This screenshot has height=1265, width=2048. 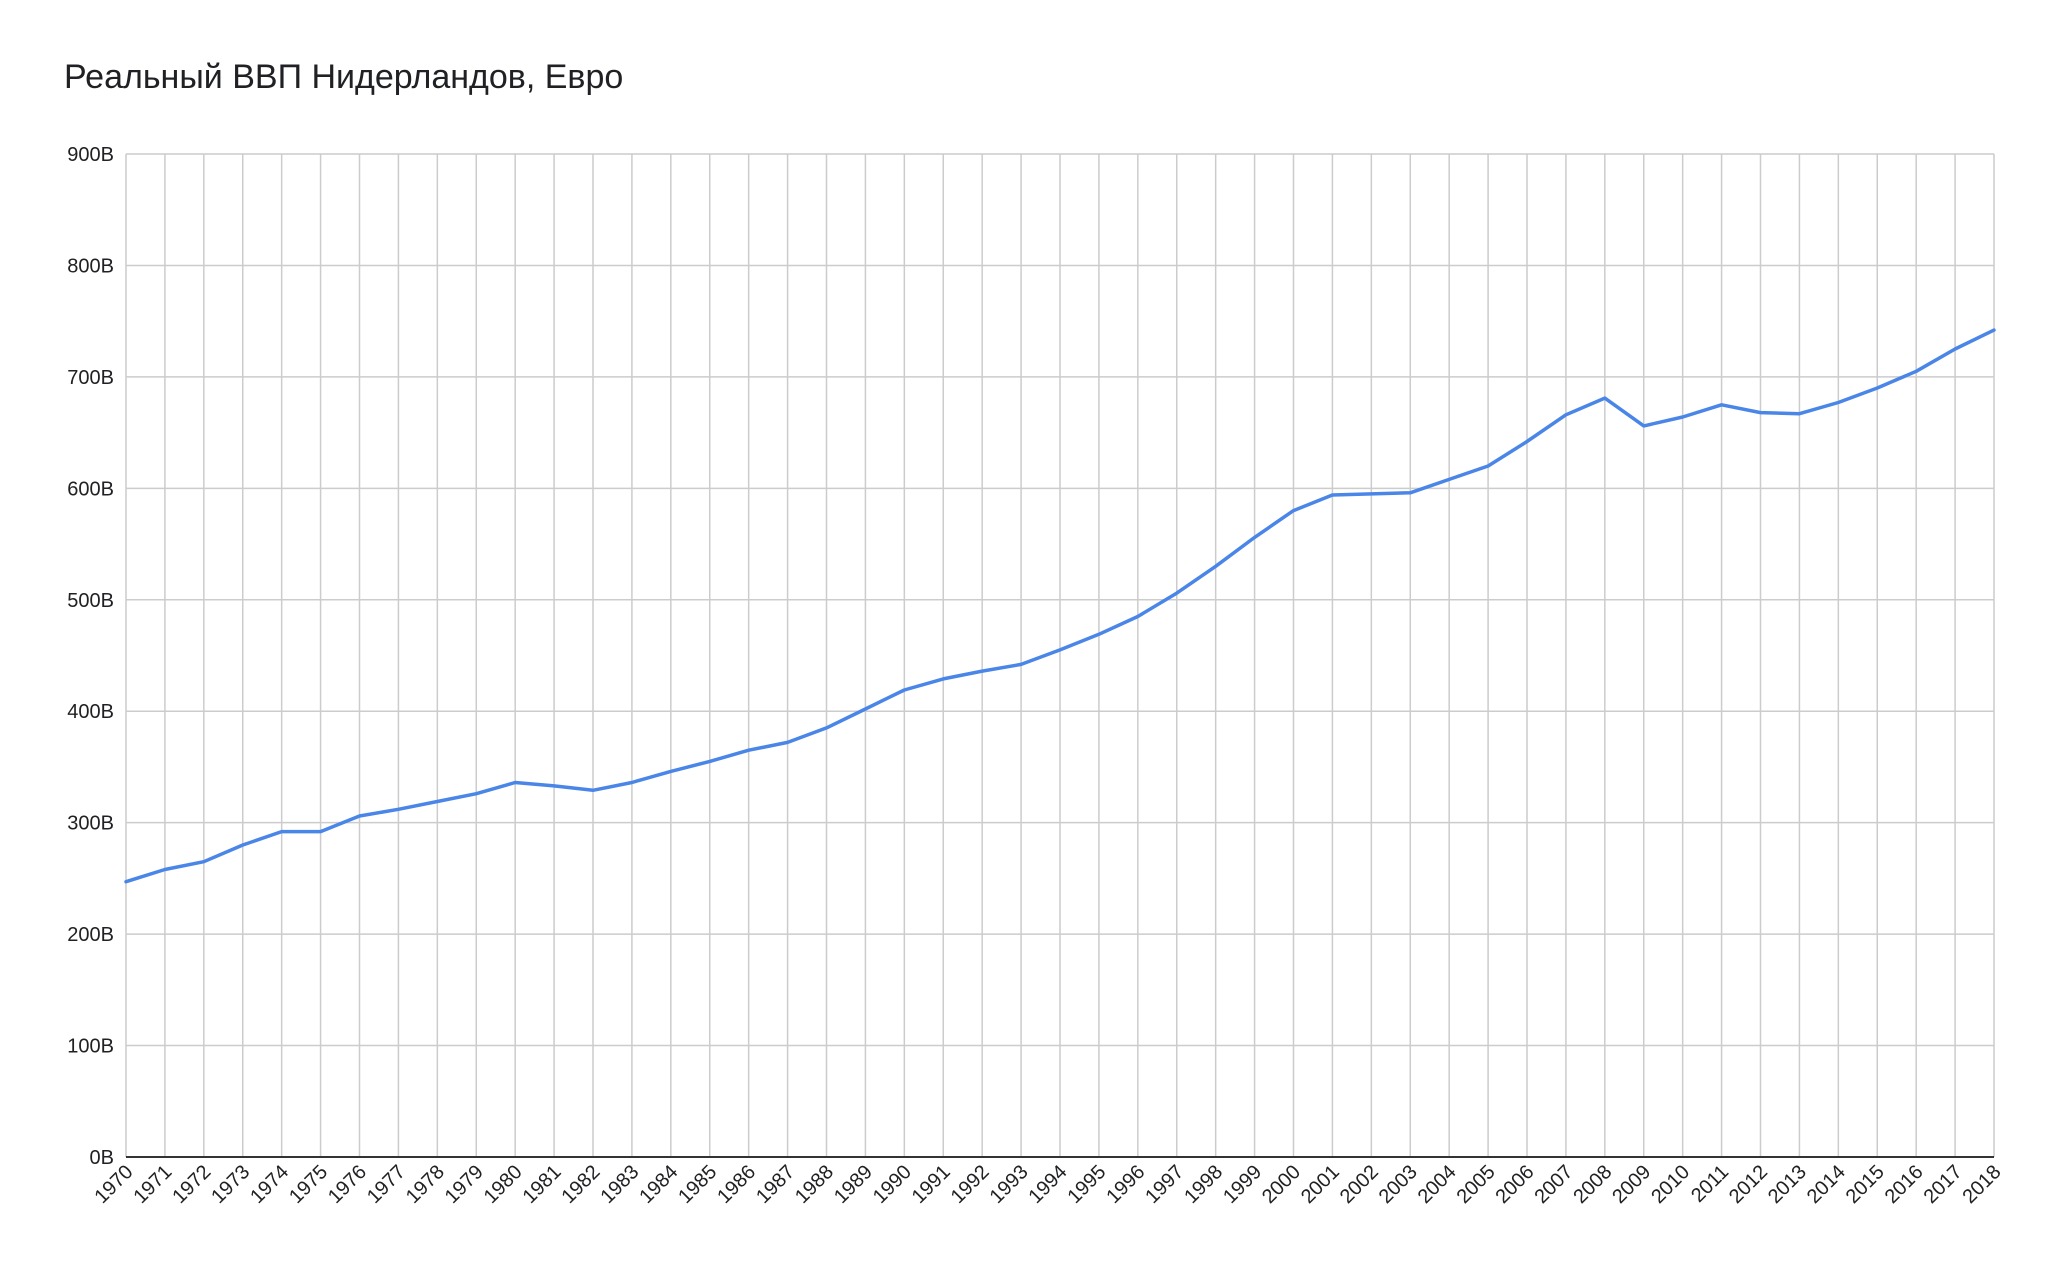 What do you see at coordinates (90, 712) in the screenshot?
I see `y-tick-label: 400B` at bounding box center [90, 712].